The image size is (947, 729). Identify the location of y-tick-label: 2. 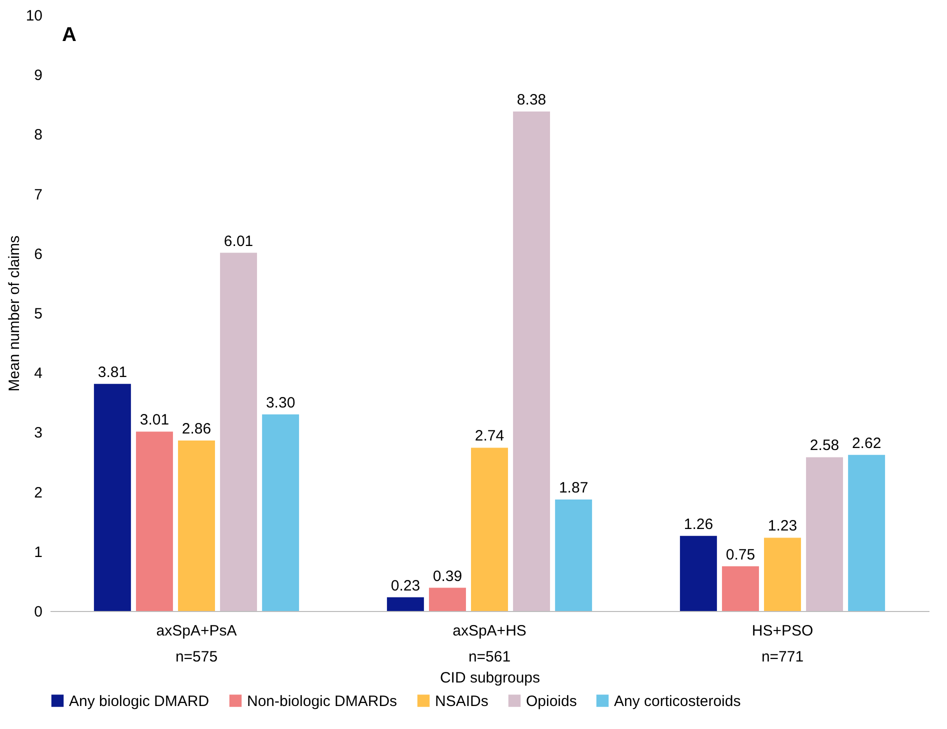
(38, 493).